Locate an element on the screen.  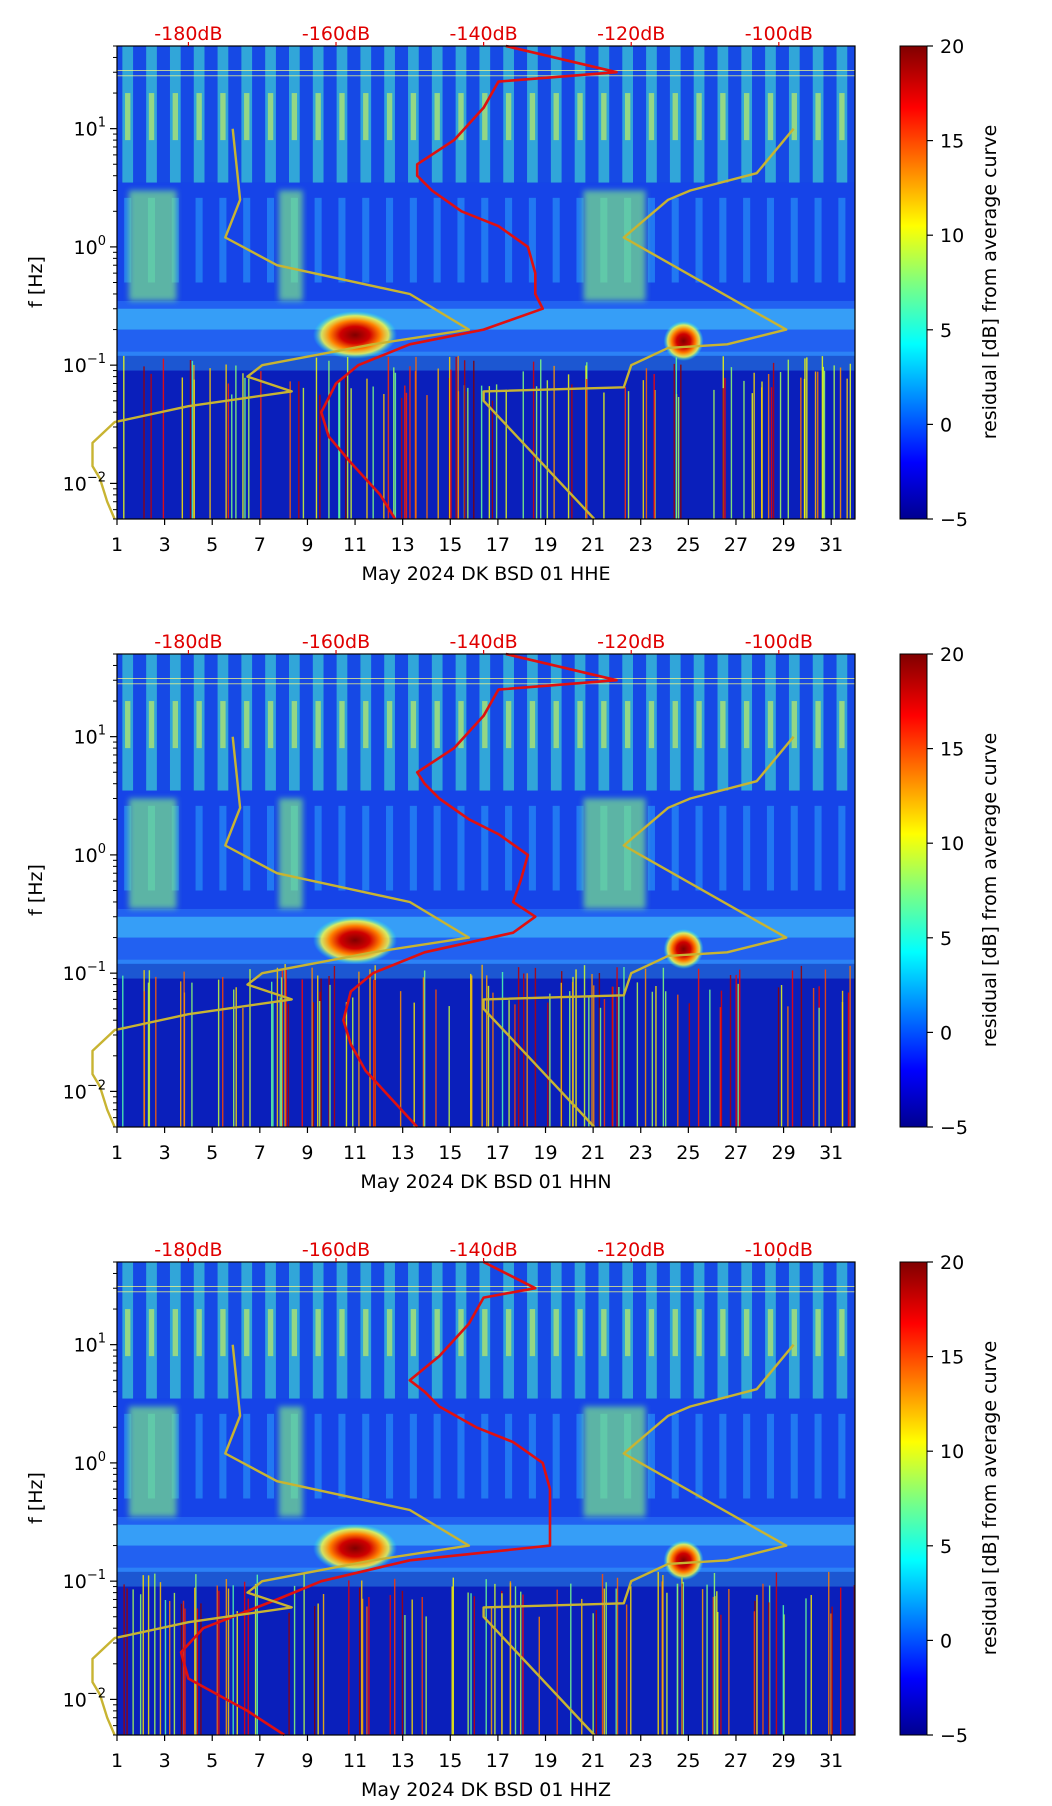
x-tick-label: 21 is located at coordinates (593, 545).